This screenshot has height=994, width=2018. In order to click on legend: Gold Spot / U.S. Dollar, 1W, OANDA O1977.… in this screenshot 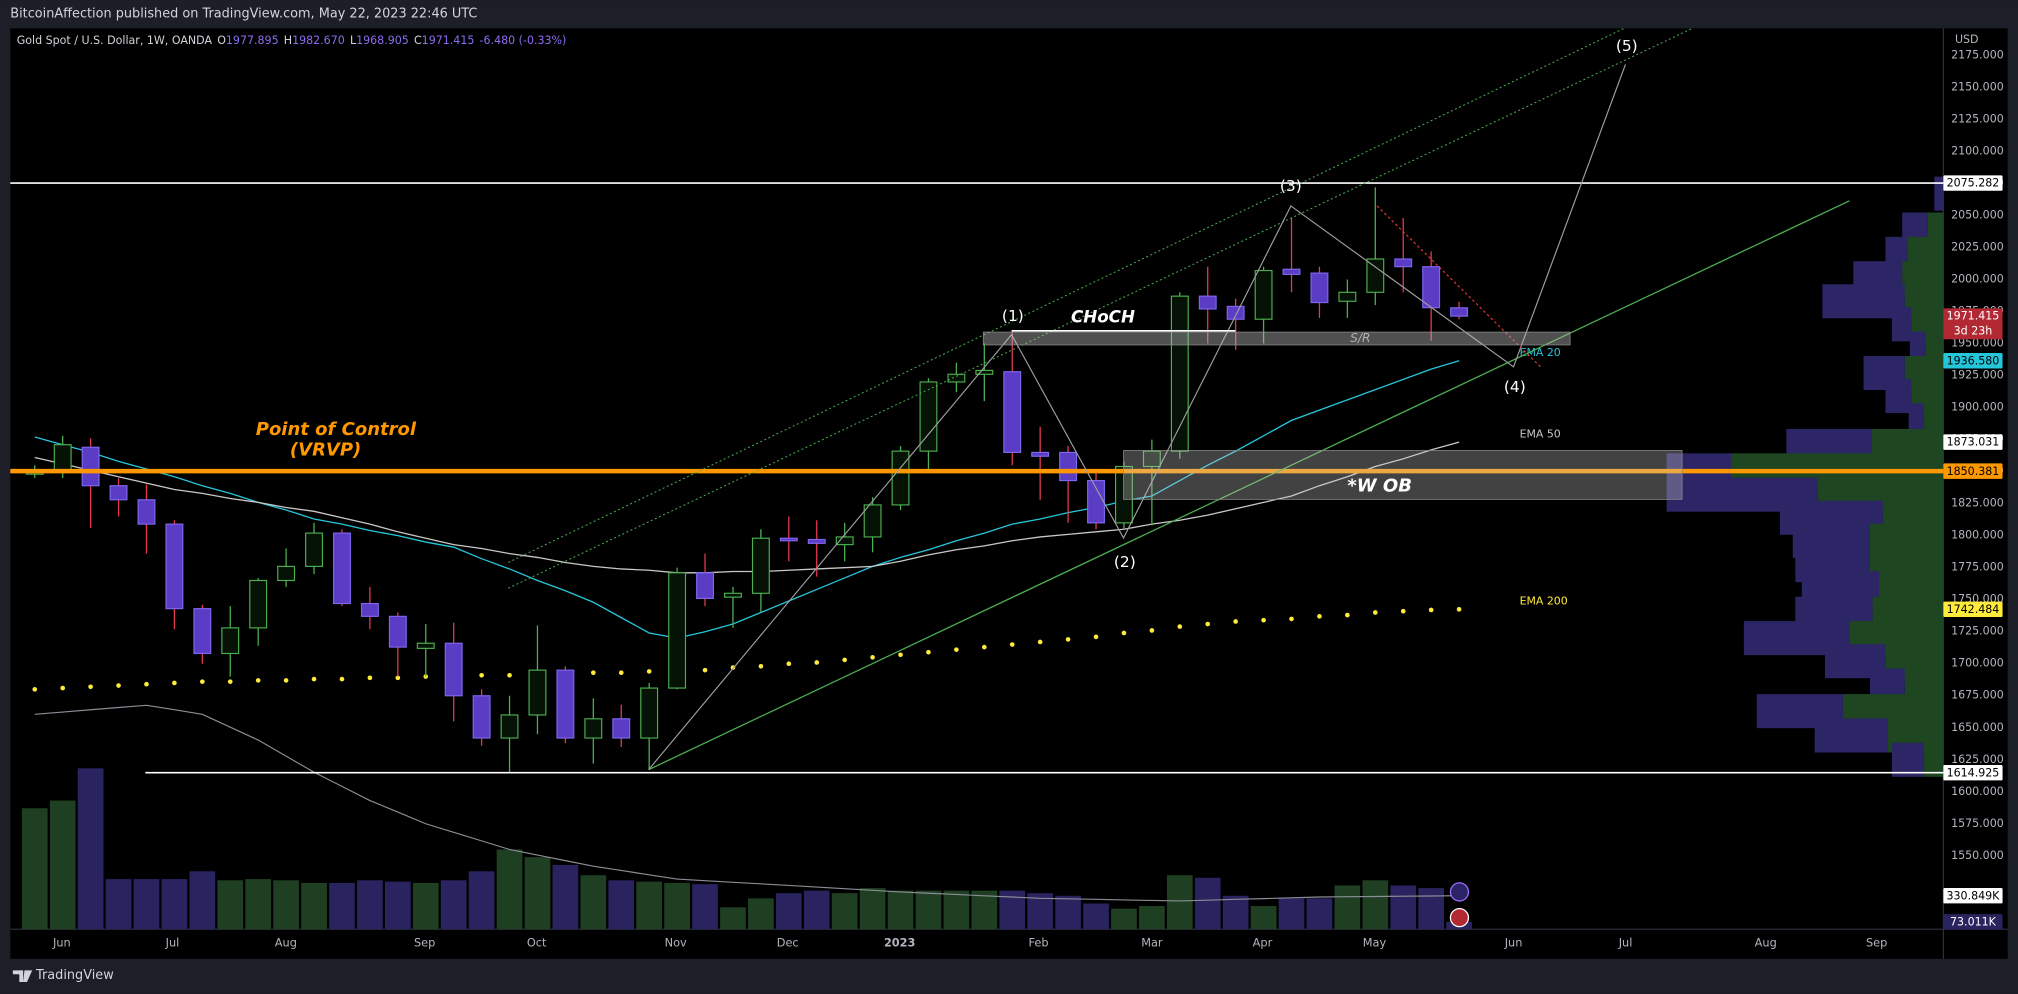, I will do `click(292, 40)`.